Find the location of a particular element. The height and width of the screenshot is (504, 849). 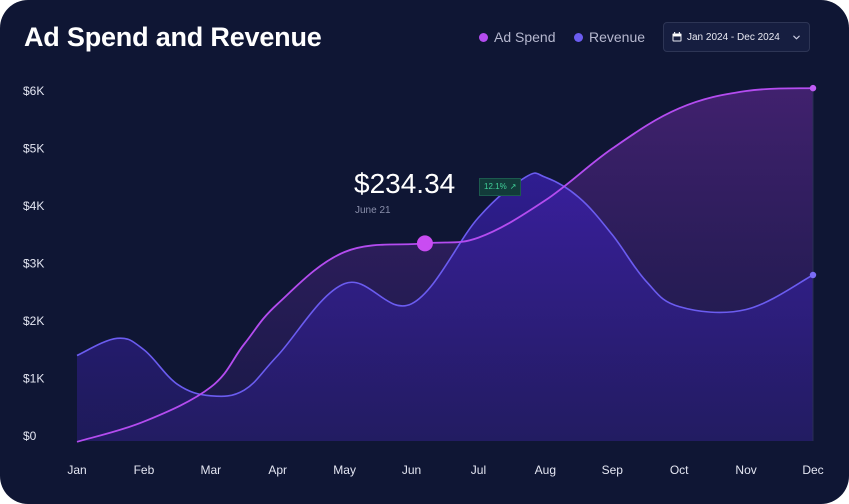

date-range-dropdown: Jan 2024 - Dec 2024 is located at coordinates (736, 37).